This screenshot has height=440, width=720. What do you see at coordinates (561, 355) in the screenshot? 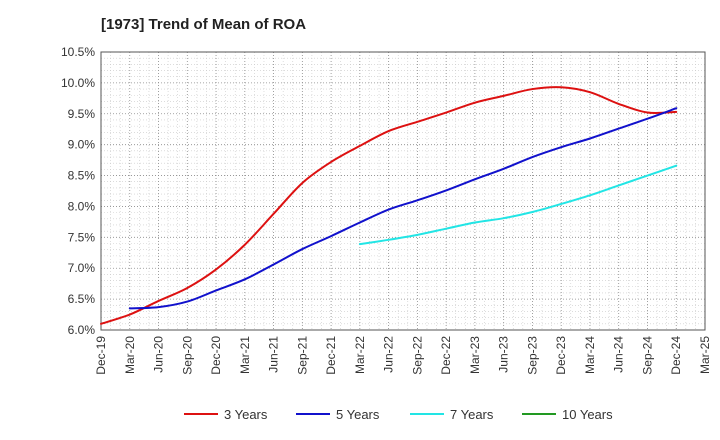
I see `x-tick-label: Dec-23` at bounding box center [561, 355].